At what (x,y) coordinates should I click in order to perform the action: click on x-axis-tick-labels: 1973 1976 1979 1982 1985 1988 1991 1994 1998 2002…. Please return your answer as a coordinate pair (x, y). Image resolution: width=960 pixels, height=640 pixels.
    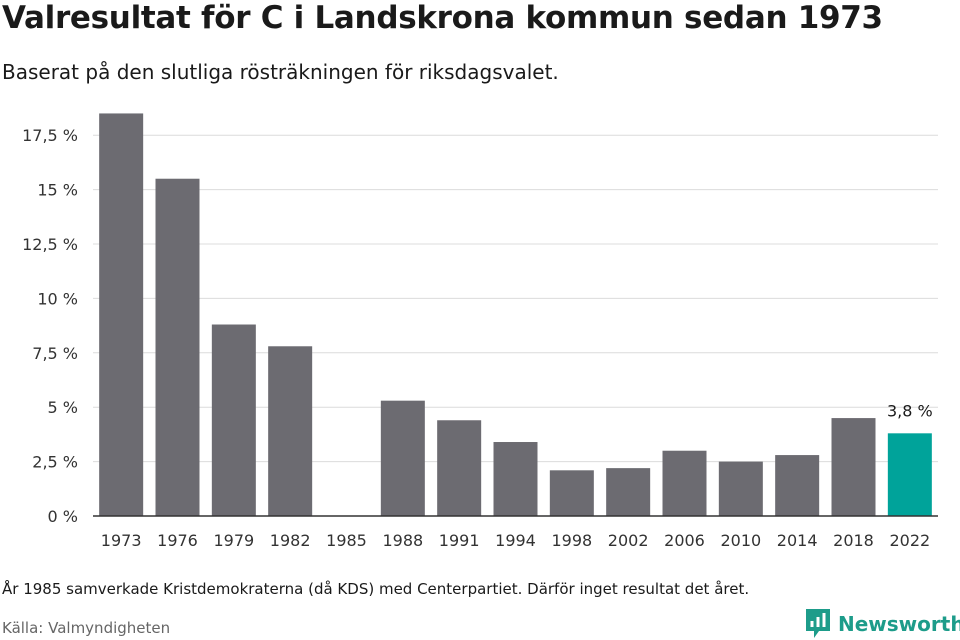
    Looking at the image, I should click on (515, 540).